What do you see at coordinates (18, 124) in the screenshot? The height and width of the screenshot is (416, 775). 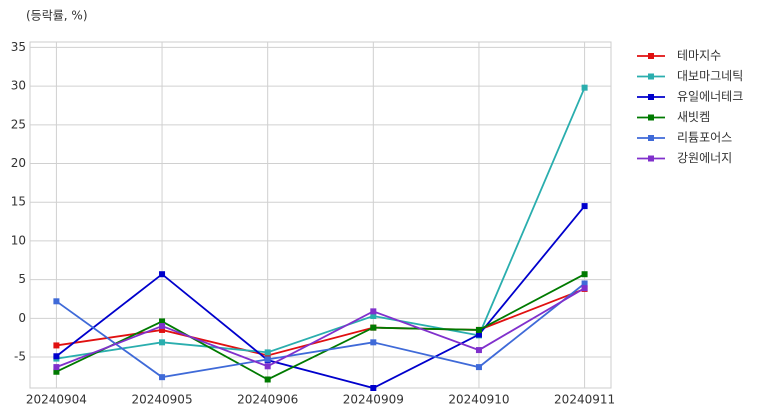 I see `y-tick-label: 25` at bounding box center [18, 124].